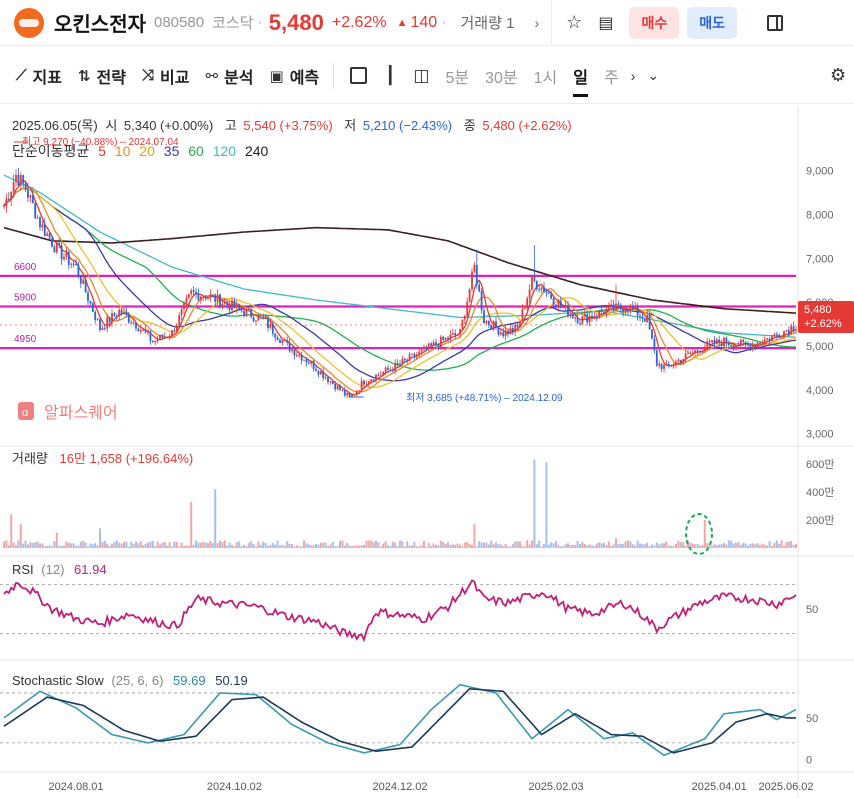 The height and width of the screenshot is (798, 854). Describe the element at coordinates (39, 76) in the screenshot. I see `indicator-button: ⟋ 지표` at that location.